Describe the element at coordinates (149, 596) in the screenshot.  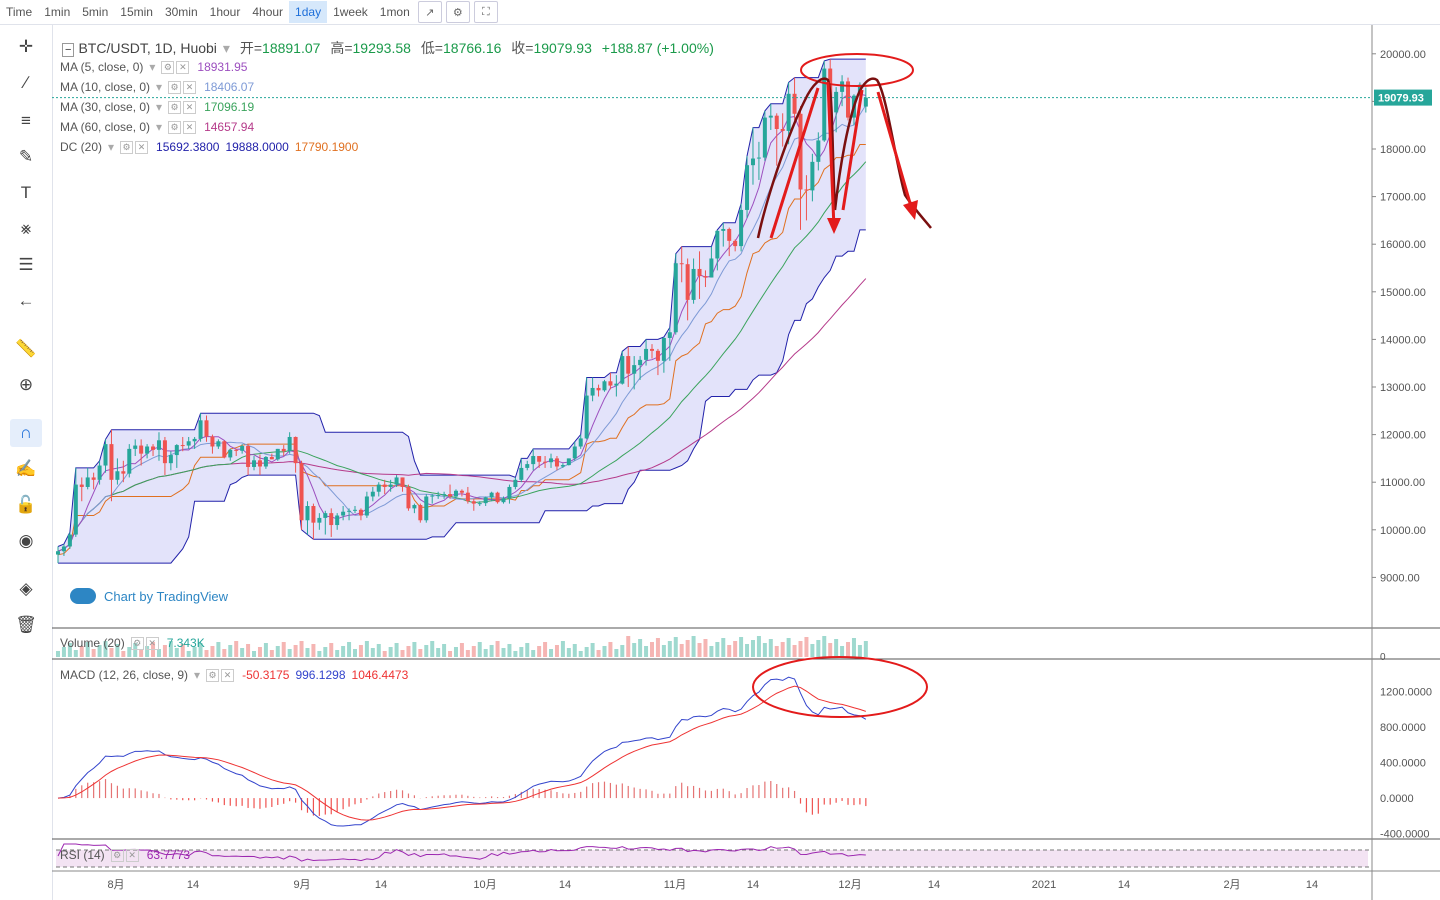
I see `tradingview-brand: Chart by TradingView` at that location.